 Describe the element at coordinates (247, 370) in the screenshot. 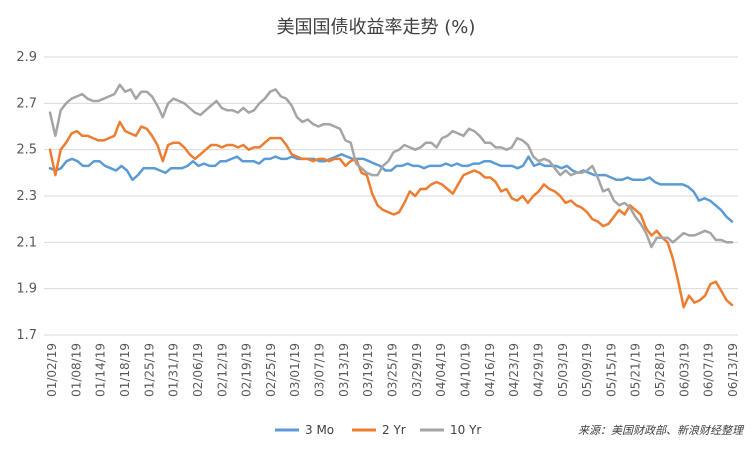

I see `x-tick-label: 02/19/19` at that location.